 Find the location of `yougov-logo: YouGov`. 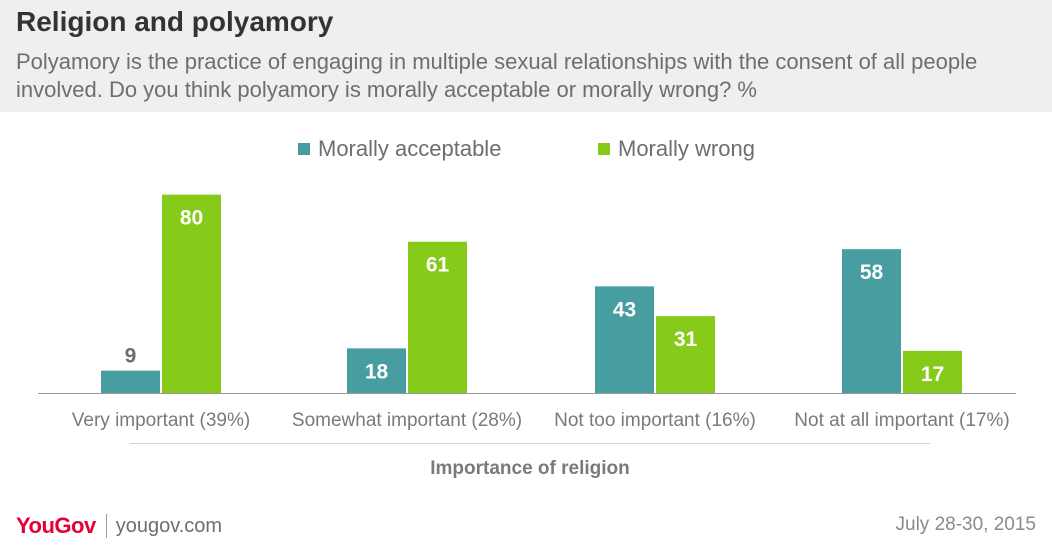

yougov-logo: YouGov is located at coordinates (56, 525).